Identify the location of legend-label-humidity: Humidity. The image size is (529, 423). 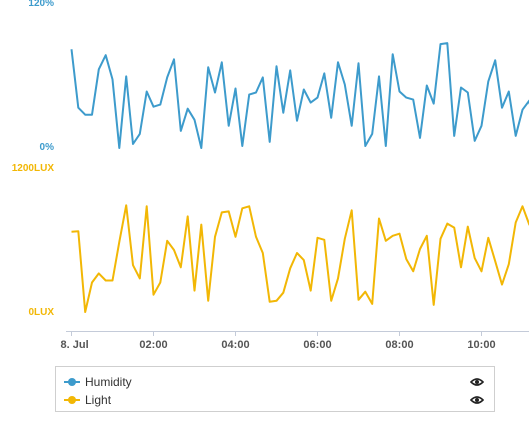
(108, 382).